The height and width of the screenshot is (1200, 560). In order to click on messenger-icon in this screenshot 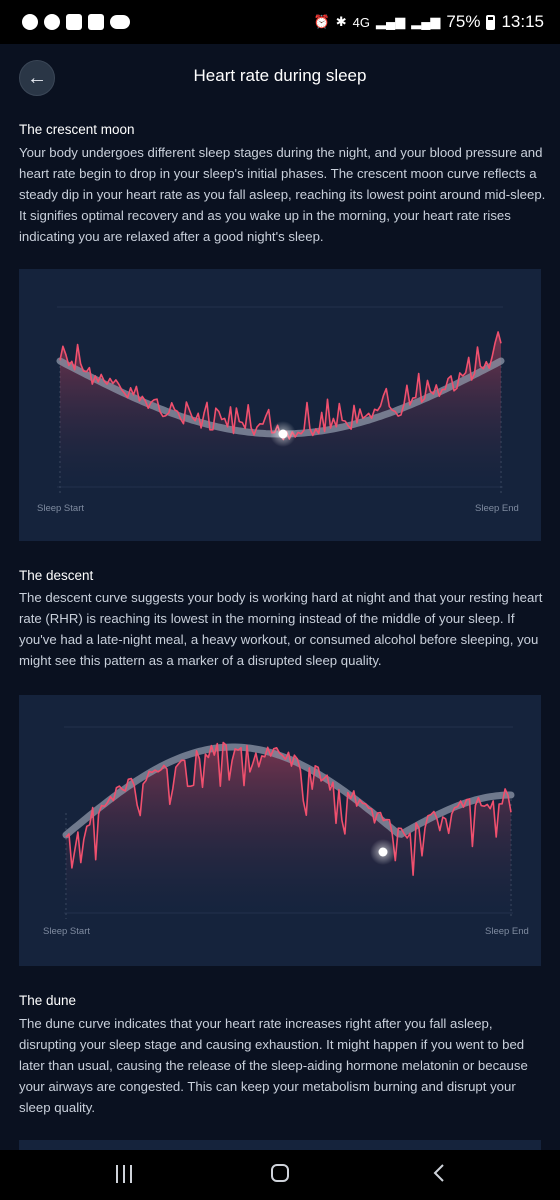, I will do `click(52, 22)`.